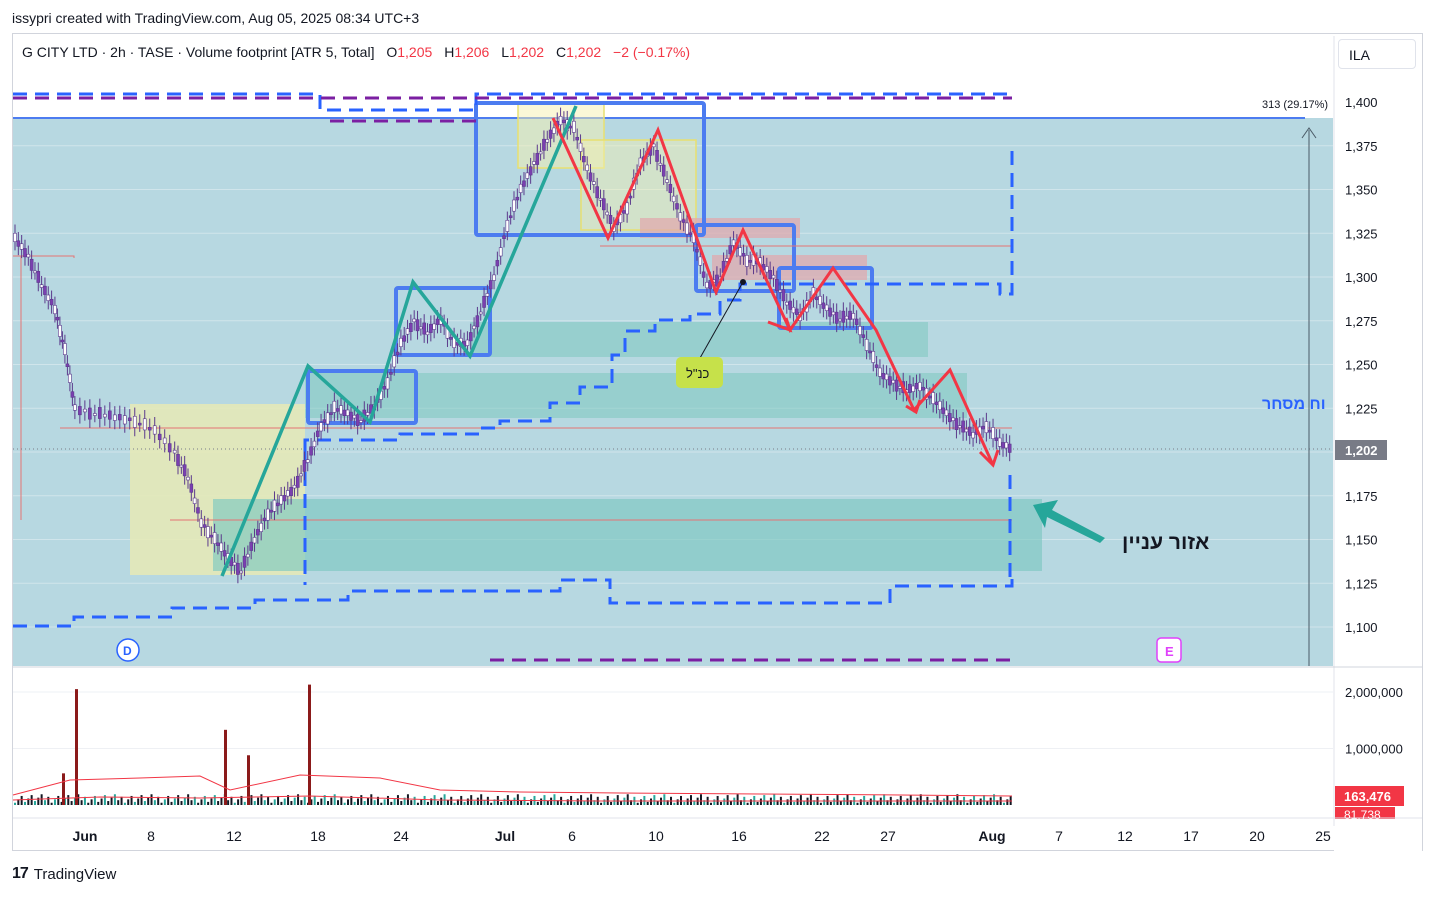 This screenshot has width=1436, height=897. Describe the element at coordinates (513, 601) in the screenshot. I see `channel-bottom-dashed` at that location.